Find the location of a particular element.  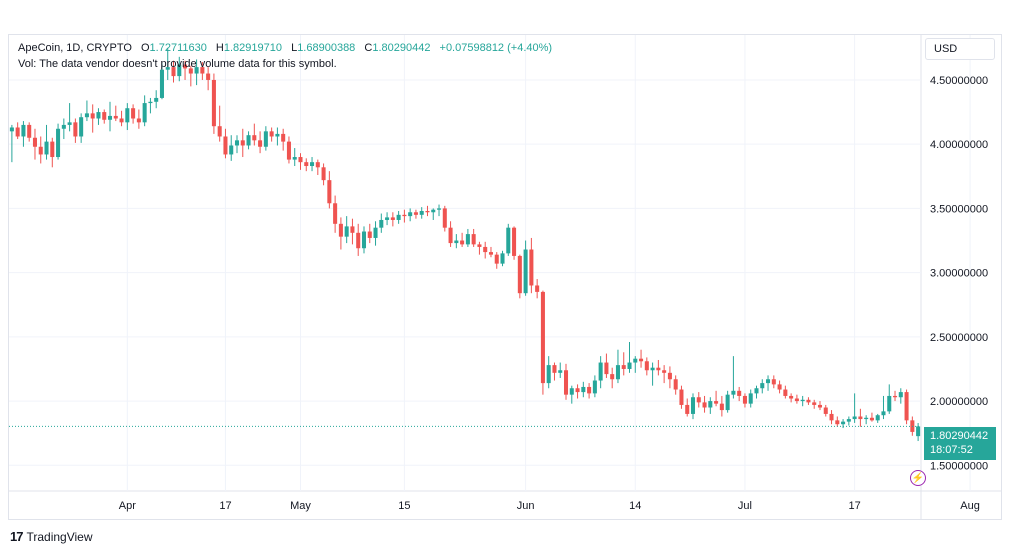

currency-button: USD is located at coordinates (960, 49).